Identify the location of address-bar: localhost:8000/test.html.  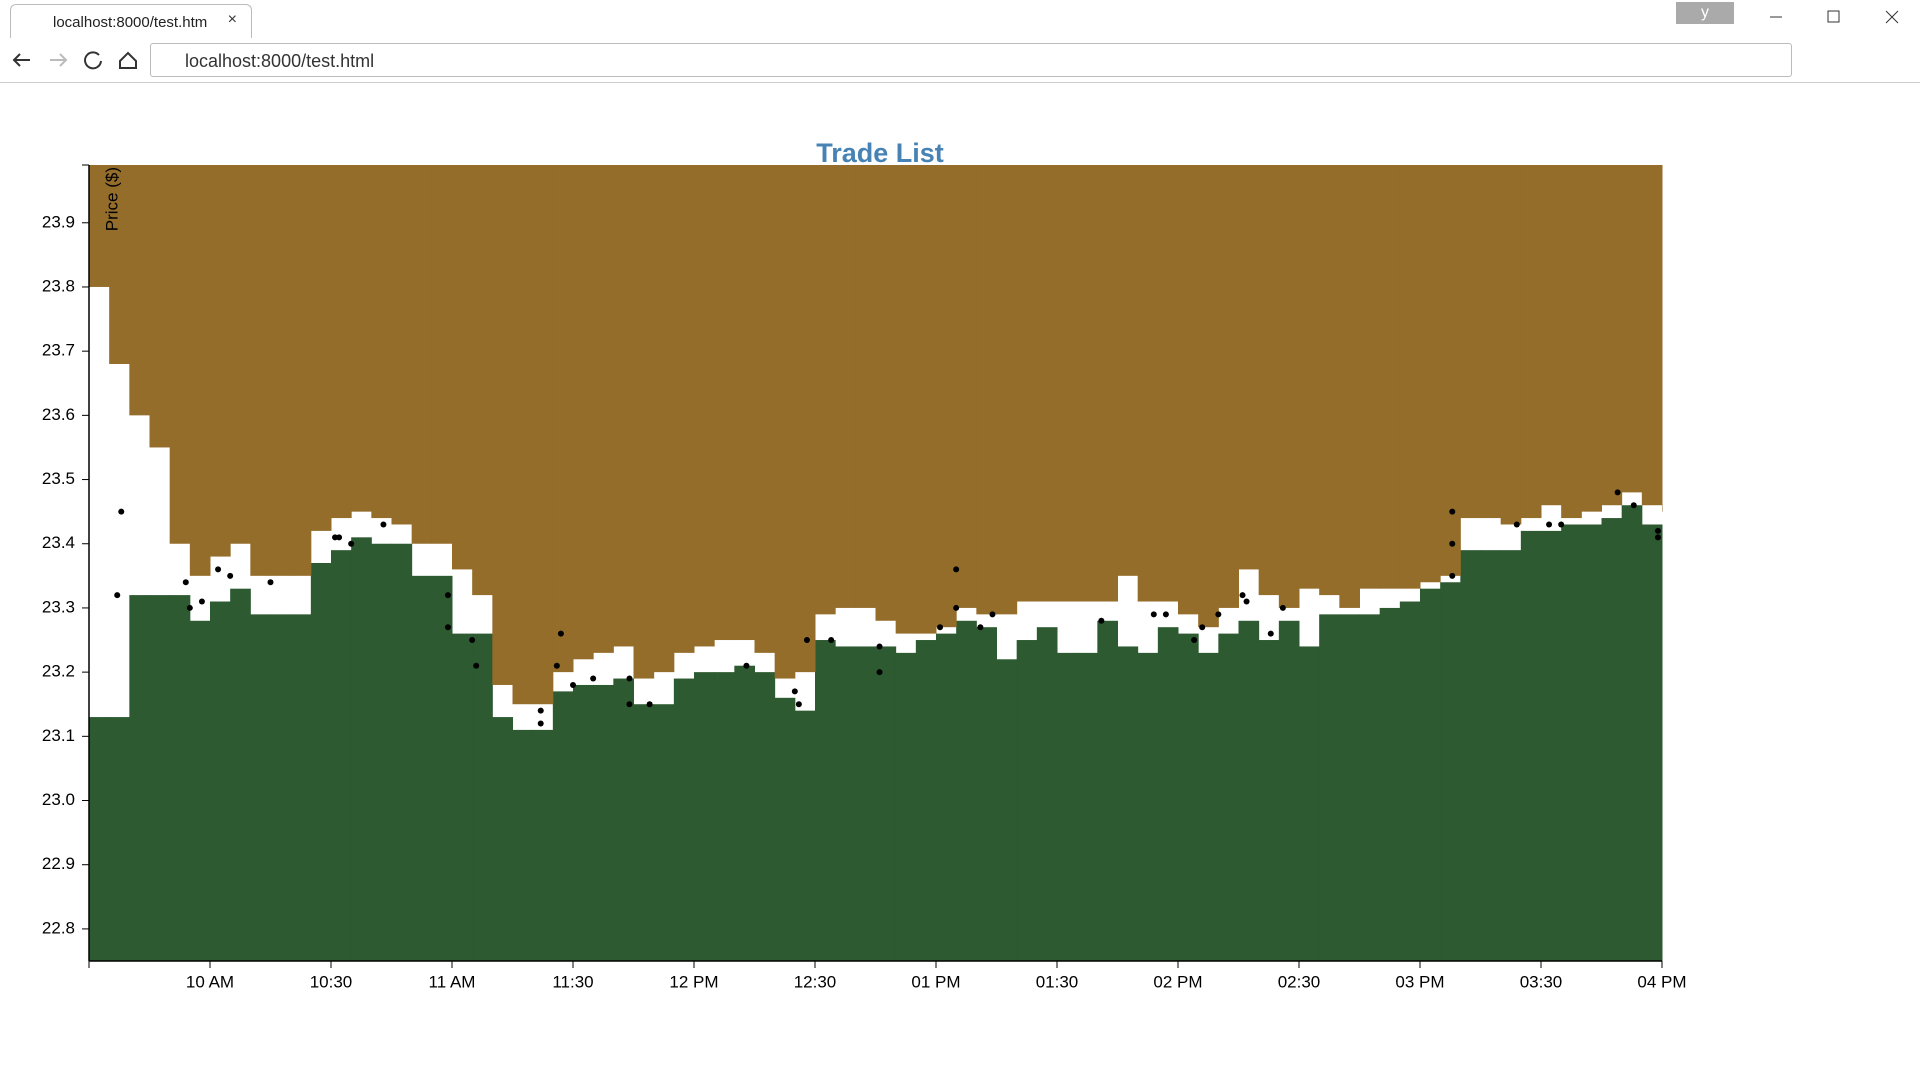
(971, 60).